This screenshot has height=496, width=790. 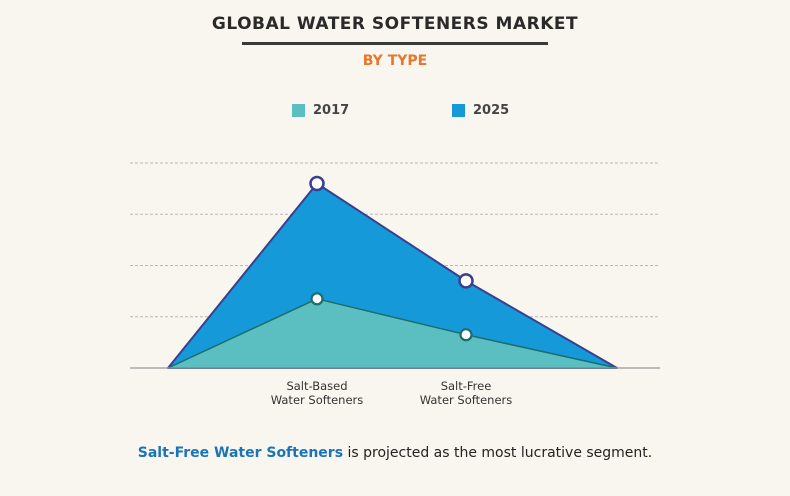 What do you see at coordinates (317, 393) in the screenshot?
I see `x-tick-label-0: Salt-Based Water Softeners` at bounding box center [317, 393].